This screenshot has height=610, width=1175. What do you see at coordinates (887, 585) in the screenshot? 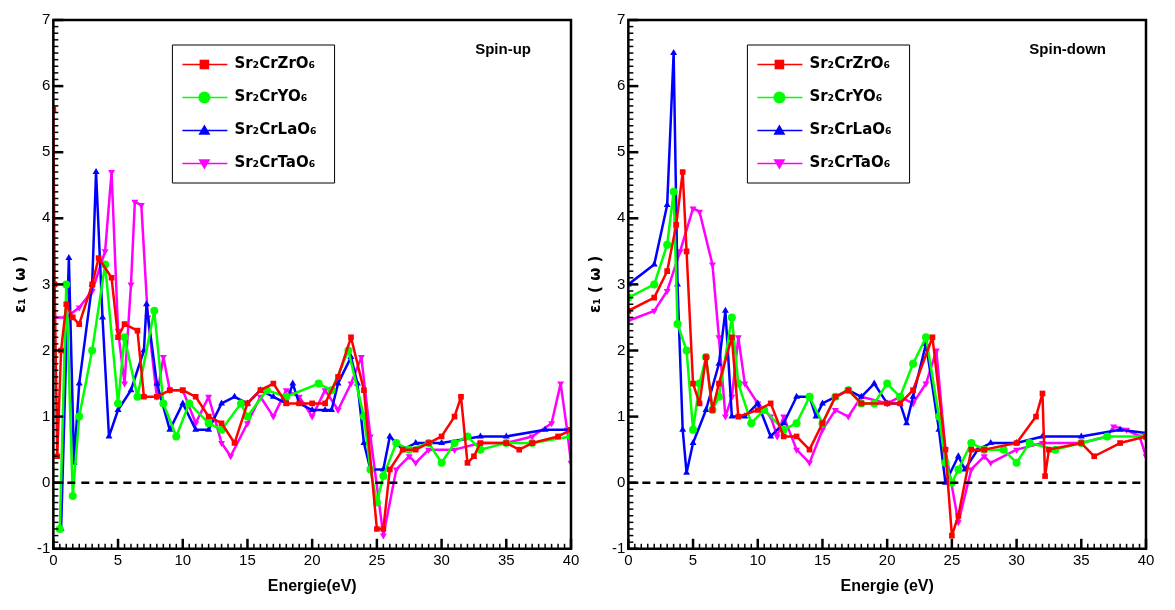
I see `x-axis-title: Energie (eV)` at bounding box center [887, 585].